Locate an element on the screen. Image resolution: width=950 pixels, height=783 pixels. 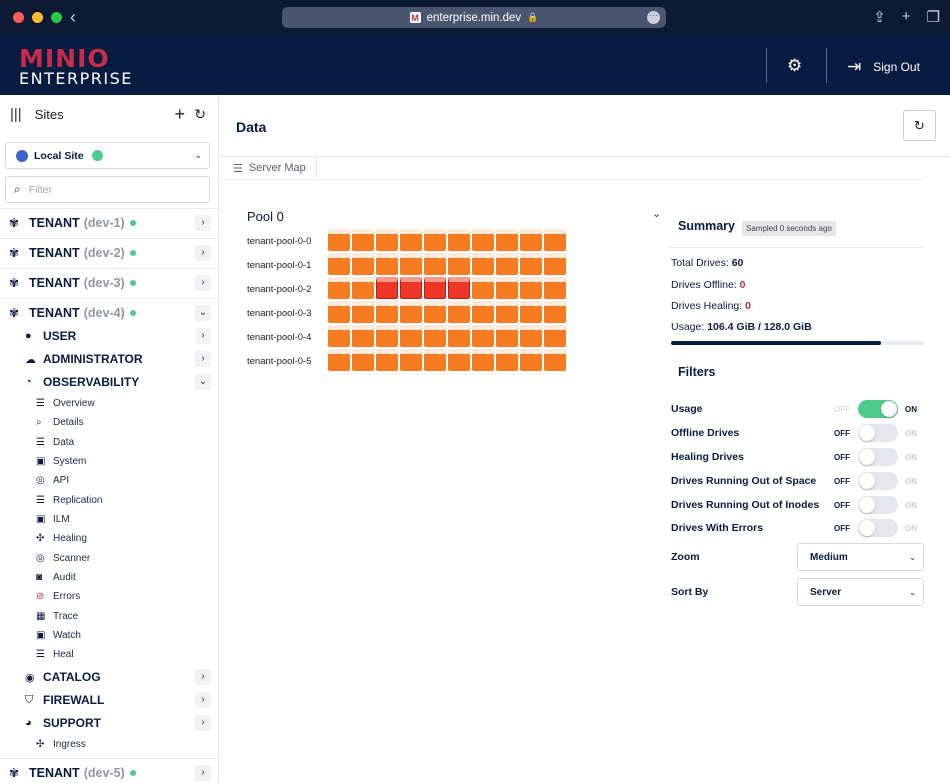
share-icon: ⇪ is located at coordinates (879, 17).